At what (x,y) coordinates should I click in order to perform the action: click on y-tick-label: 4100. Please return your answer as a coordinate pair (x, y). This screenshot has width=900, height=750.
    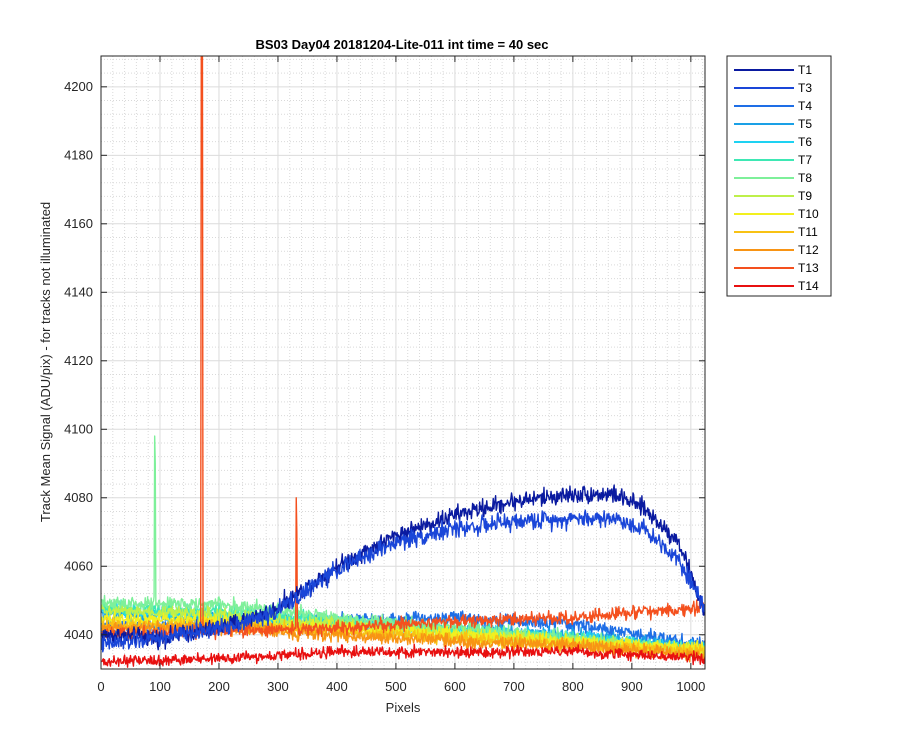
    Looking at the image, I should click on (78, 428).